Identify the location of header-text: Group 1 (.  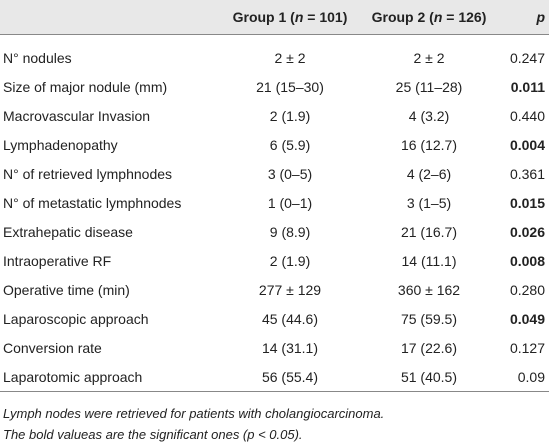
(263, 17).